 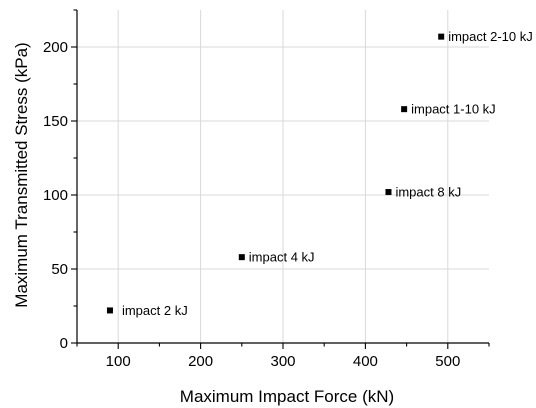 I want to click on x-tick-label: 300, so click(x=282, y=361).